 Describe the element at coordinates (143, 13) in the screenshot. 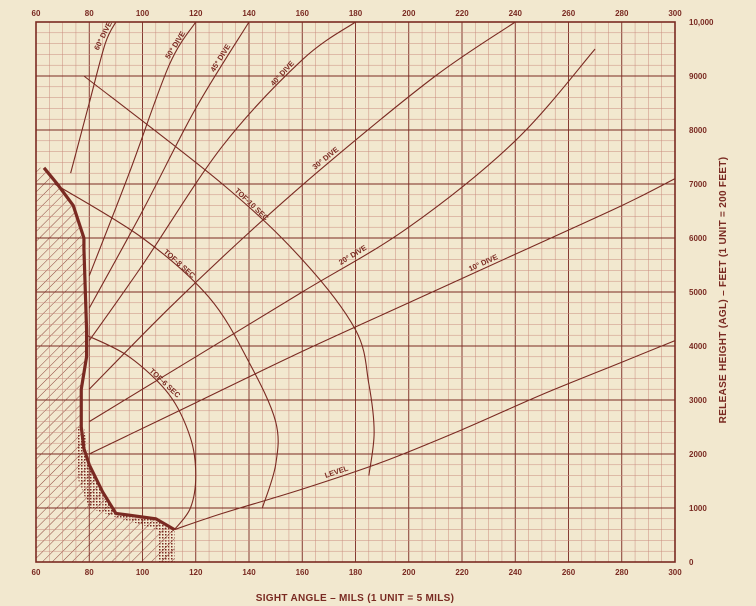

I see `x-tick-top: 100` at that location.